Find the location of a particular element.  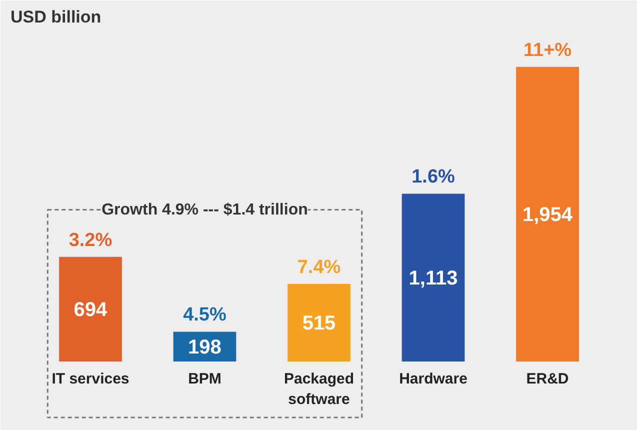

chart-title: USD billion is located at coordinates (56, 17).